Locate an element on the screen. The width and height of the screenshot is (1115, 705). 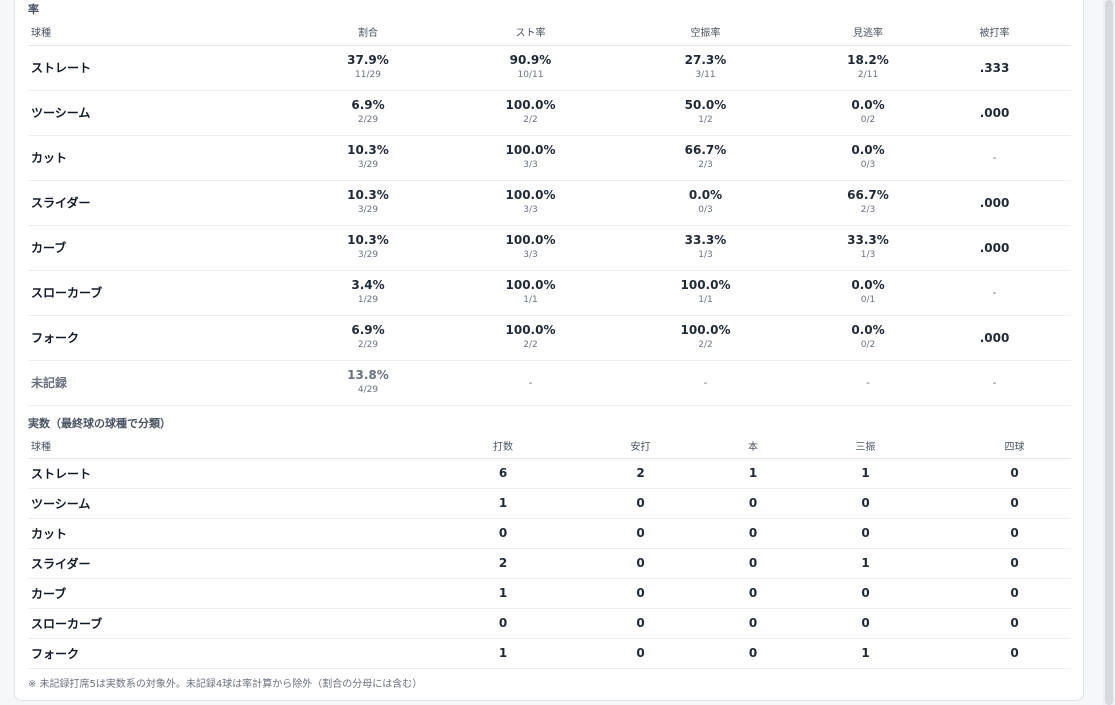
looking-rate-cell-fraction: 0/3 is located at coordinates (868, 165).